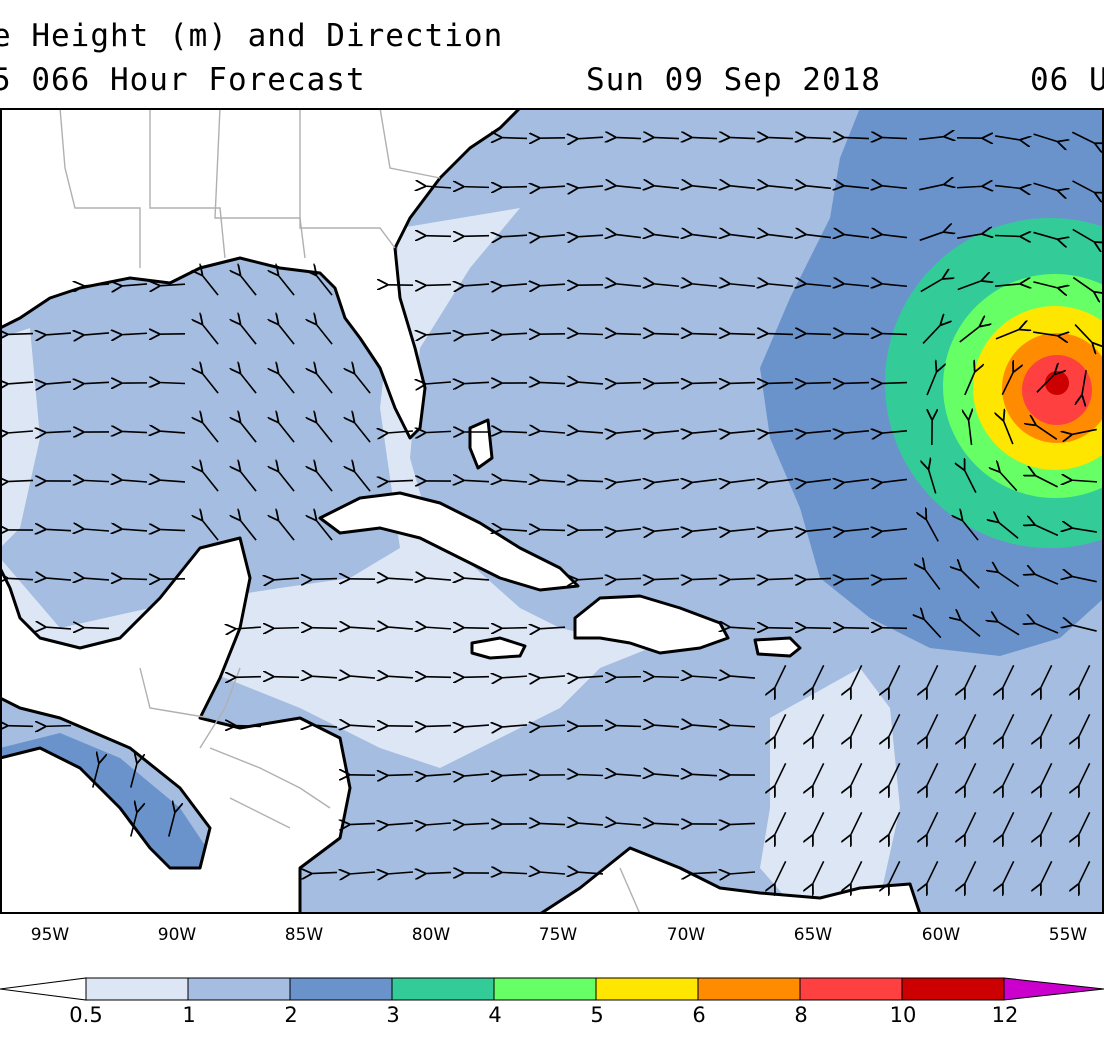 The image size is (1104, 1052). I want to click on colorbar-label: 12, so click(1005, 1015).